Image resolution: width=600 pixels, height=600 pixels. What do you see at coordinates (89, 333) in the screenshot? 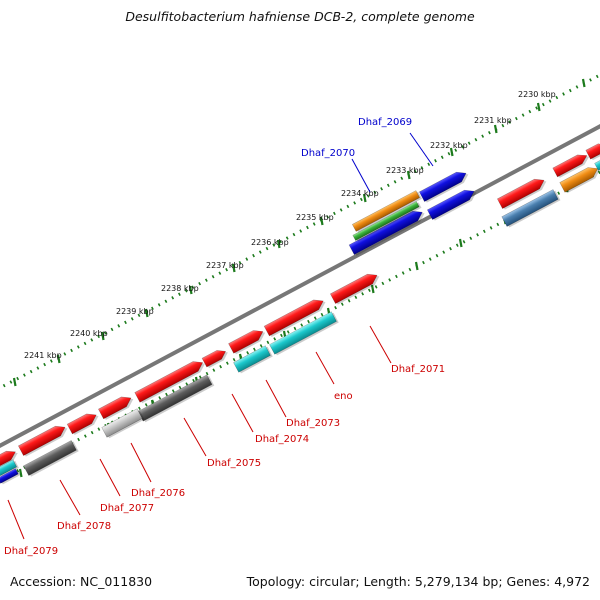
I see `scale-label: 2240 kbp` at bounding box center [89, 333].